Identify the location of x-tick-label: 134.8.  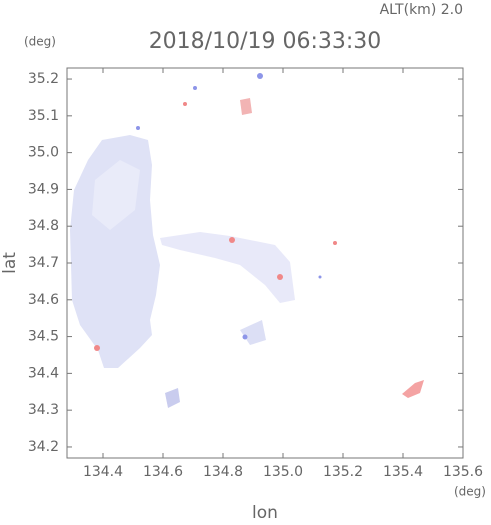
(223, 472).